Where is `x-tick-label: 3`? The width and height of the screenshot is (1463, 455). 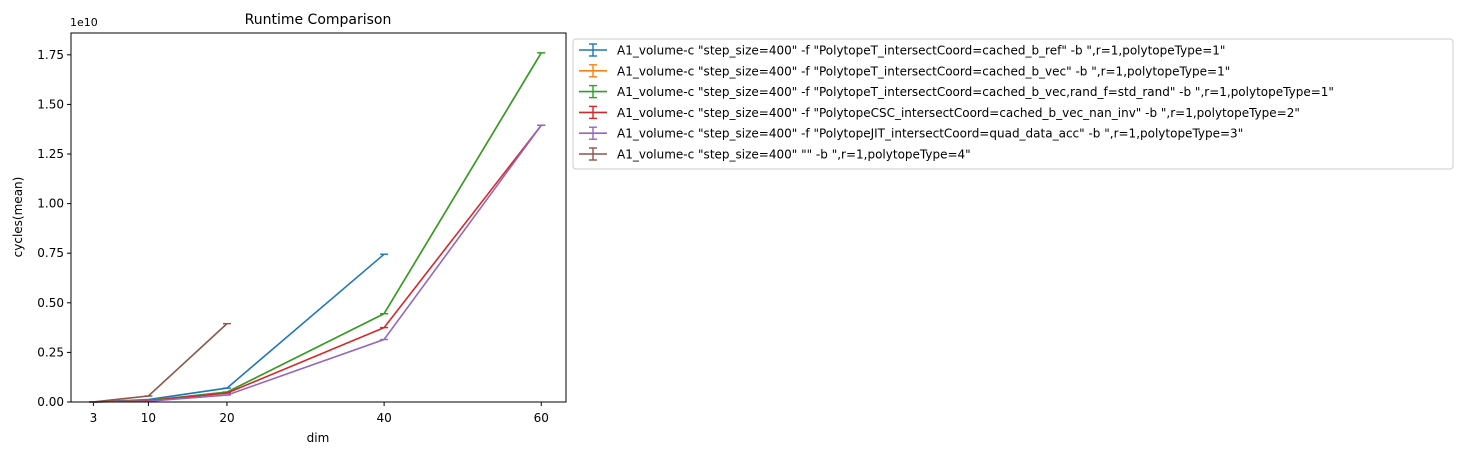
x-tick-label: 3 is located at coordinates (94, 418).